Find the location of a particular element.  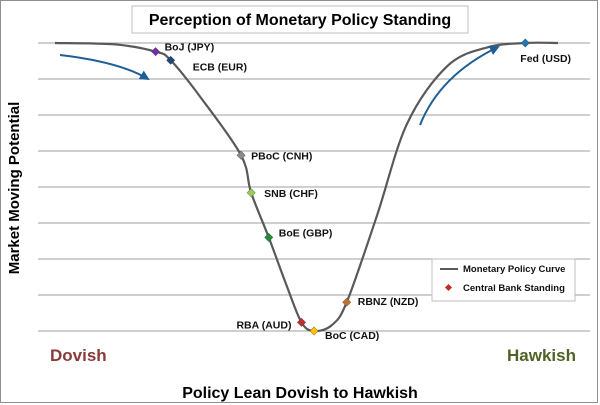

point-label-rba: RBA (AUD) is located at coordinates (263, 325).